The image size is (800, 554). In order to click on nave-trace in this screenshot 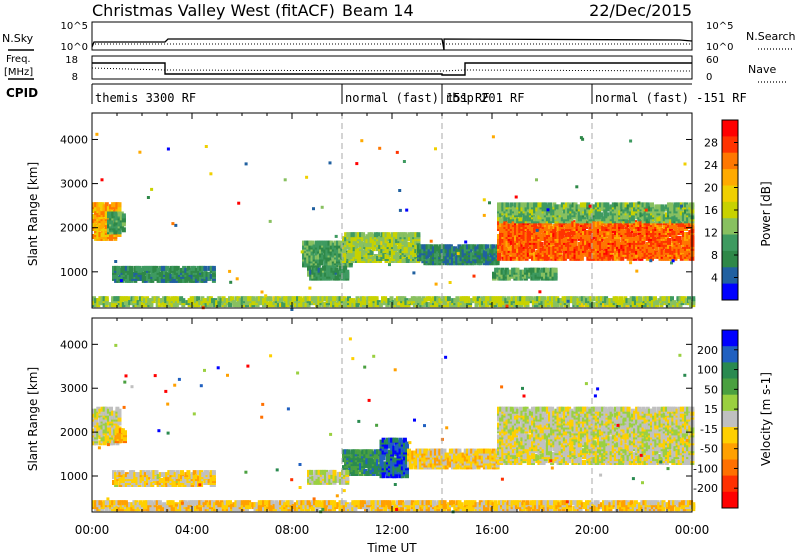, I will do `click(392, 69)`.